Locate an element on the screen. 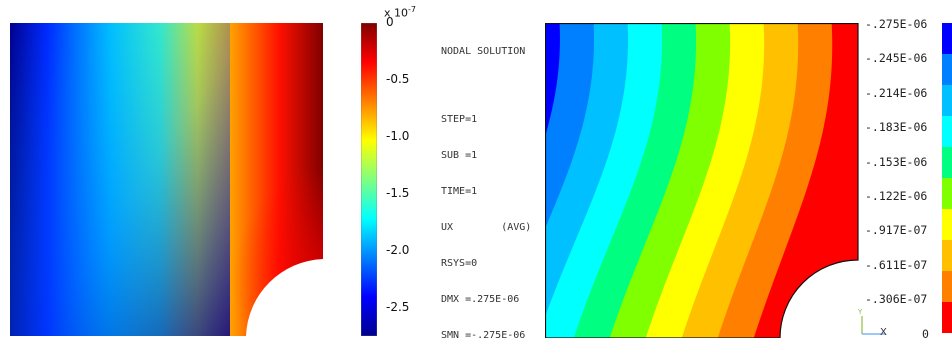 The image size is (952, 354). ansys-legend-svg is located at coordinates (947, 178).